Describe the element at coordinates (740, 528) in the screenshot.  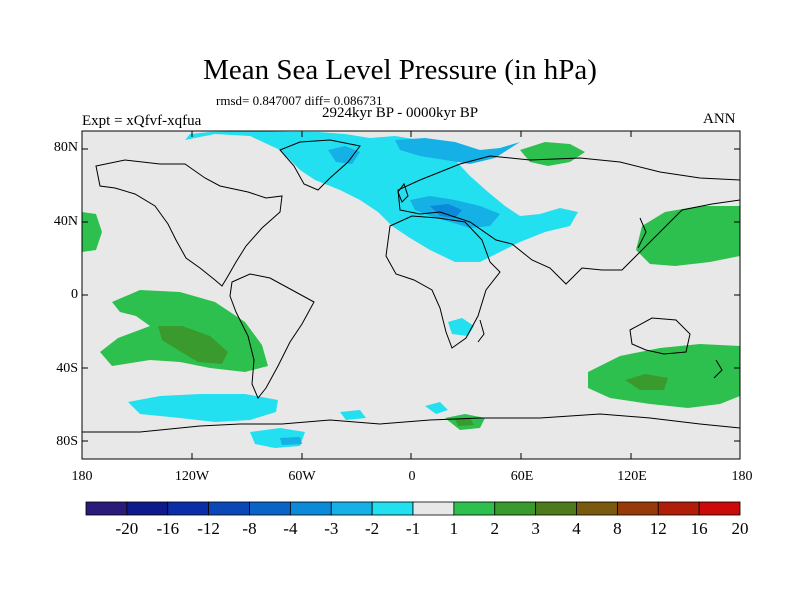
I see `colorbar-label: 20` at that location.